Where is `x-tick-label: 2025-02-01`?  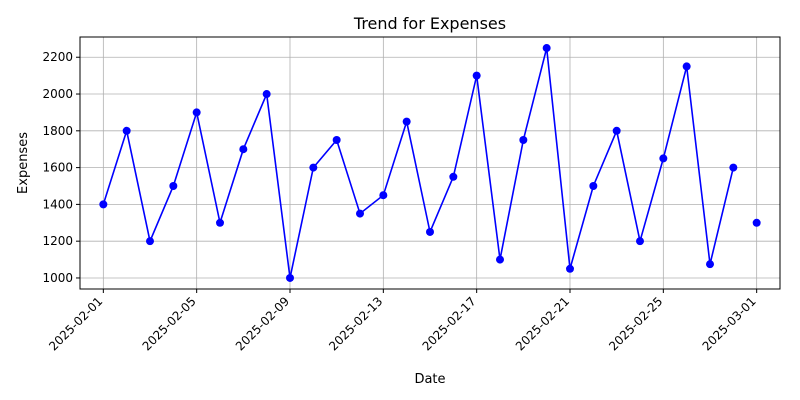
x-tick-label: 2025-02-01 is located at coordinates (75, 323).